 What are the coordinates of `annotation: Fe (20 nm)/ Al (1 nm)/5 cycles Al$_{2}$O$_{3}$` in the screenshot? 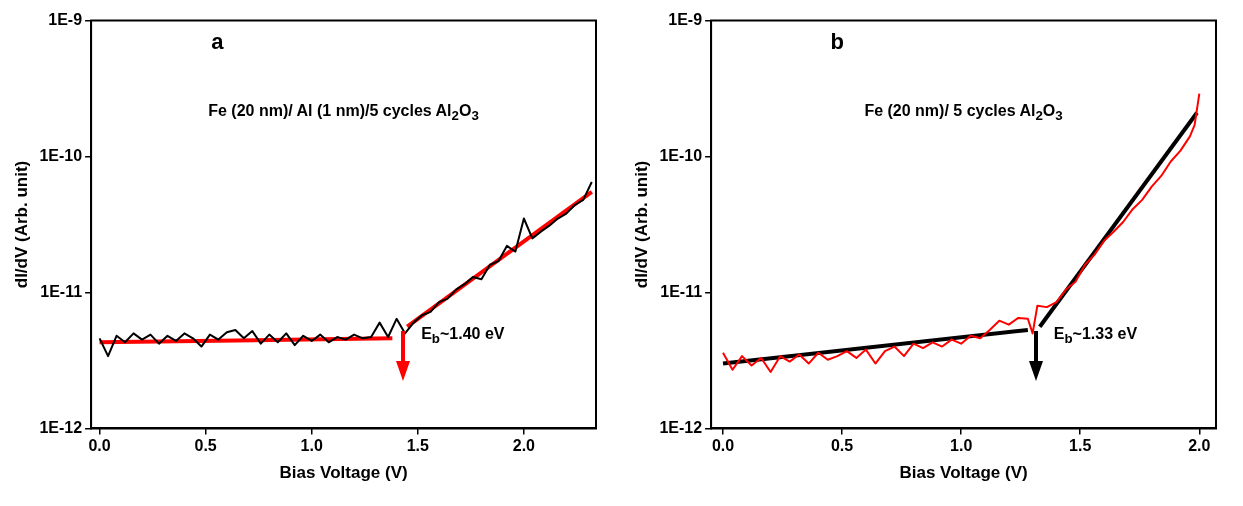 It's located at (343, 113).